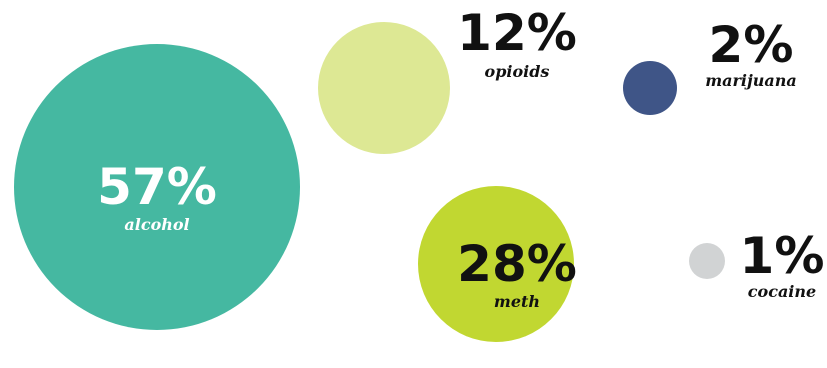 The width and height of the screenshot is (827, 368). Describe the element at coordinates (751, 80) in the screenshot. I see `category-label-marijuana: marijuana` at that location.